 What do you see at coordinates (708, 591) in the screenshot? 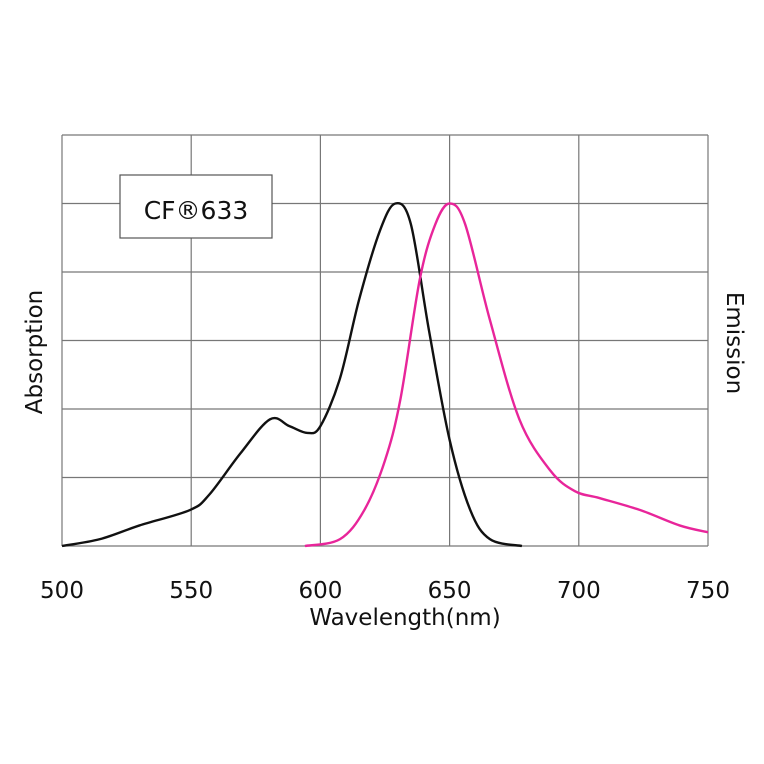
I see `x-tick-label: 750` at bounding box center [708, 591].